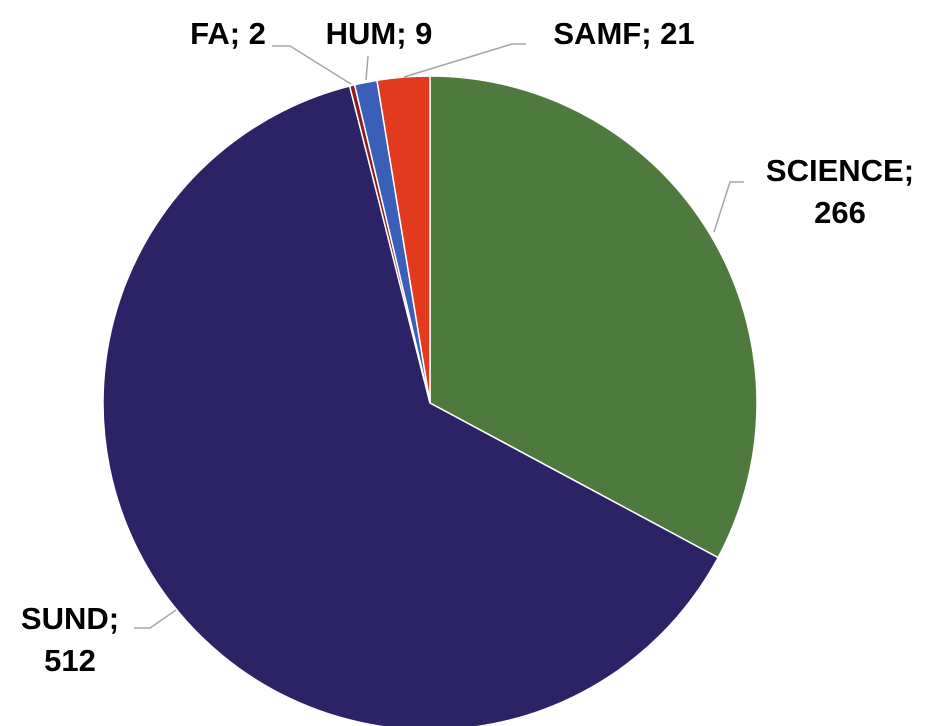 The height and width of the screenshot is (726, 934). I want to click on pie-slice, so click(403, 239).